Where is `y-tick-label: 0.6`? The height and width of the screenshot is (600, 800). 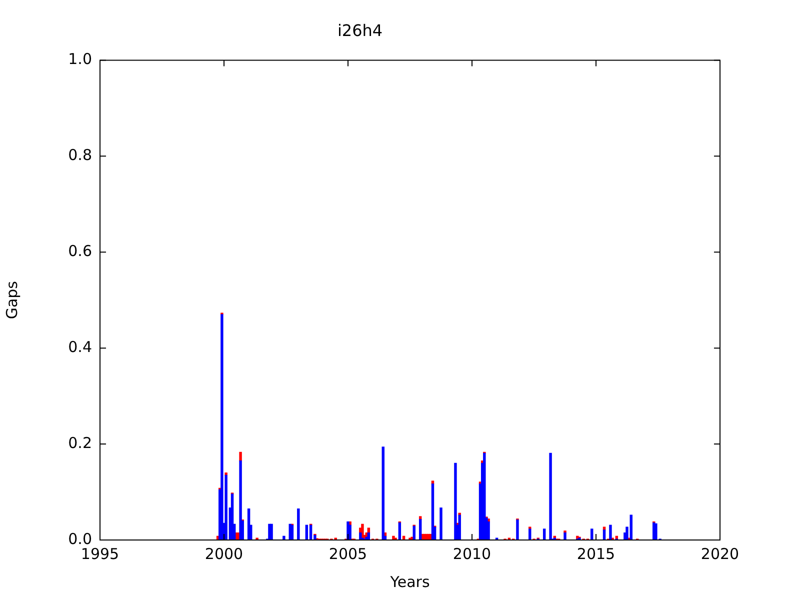
y-tick-label: 0.6 is located at coordinates (80, 251).